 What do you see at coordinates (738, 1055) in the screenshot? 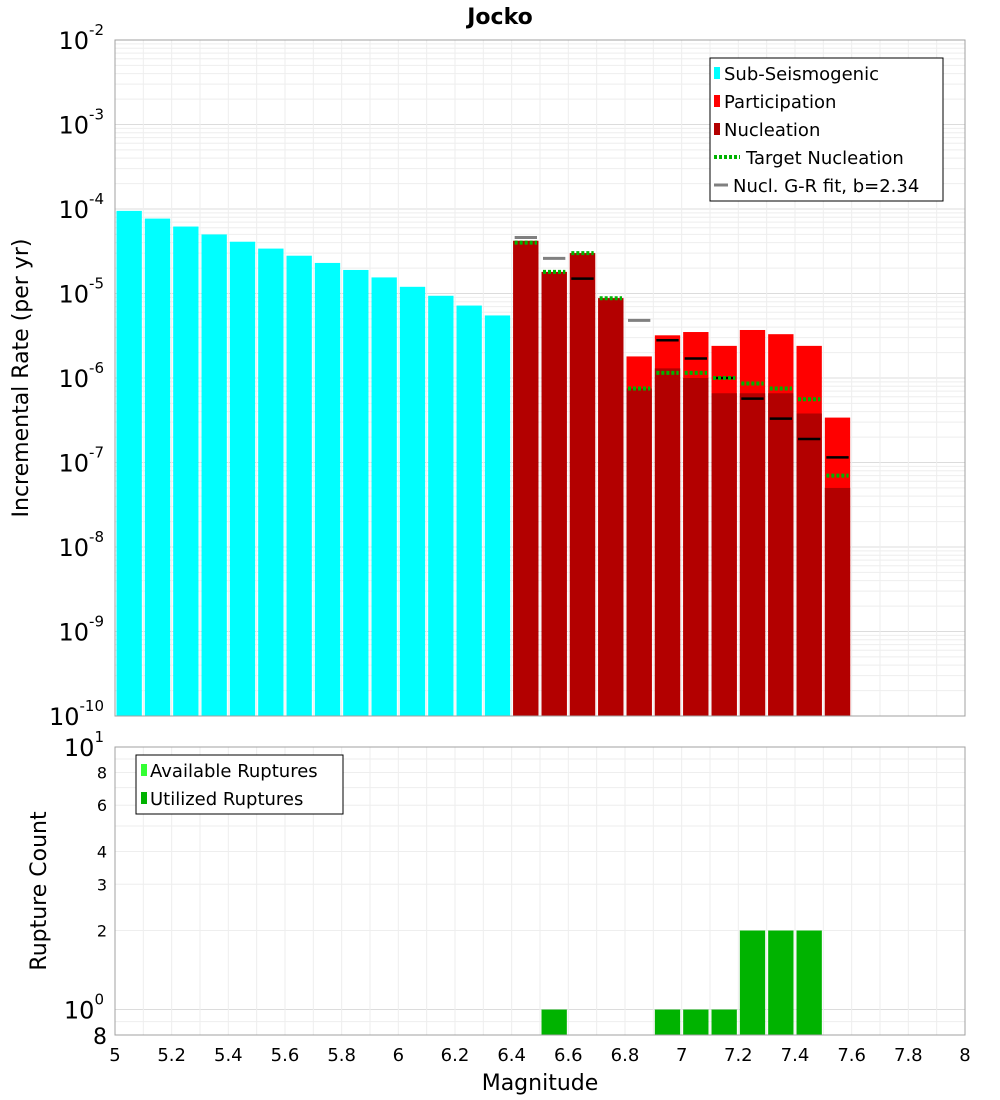
I see `x-tick-label: 7.2` at bounding box center [738, 1055].